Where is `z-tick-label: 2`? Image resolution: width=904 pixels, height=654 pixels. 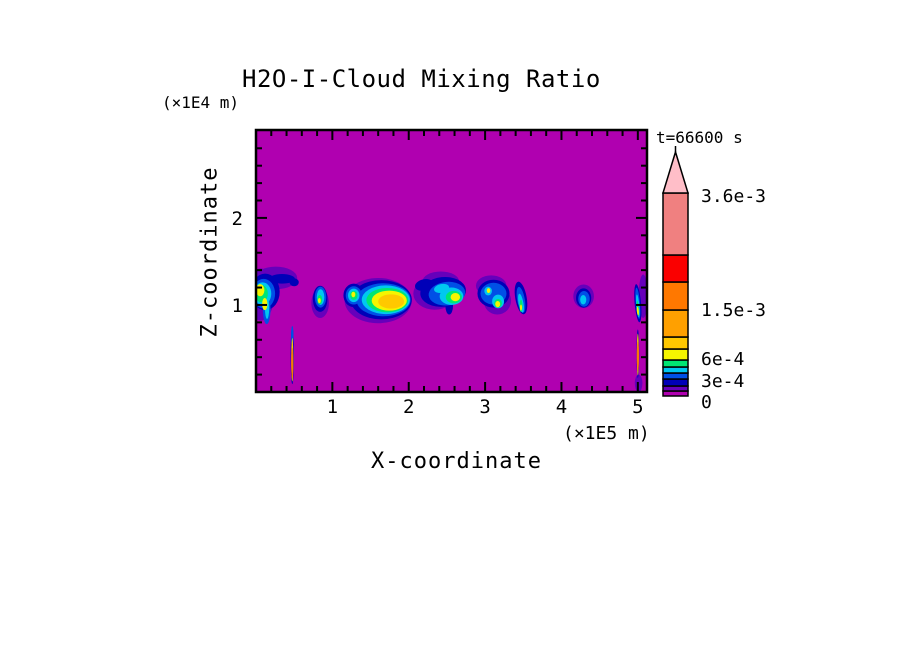 z-tick-label: 2 is located at coordinates (237, 219).